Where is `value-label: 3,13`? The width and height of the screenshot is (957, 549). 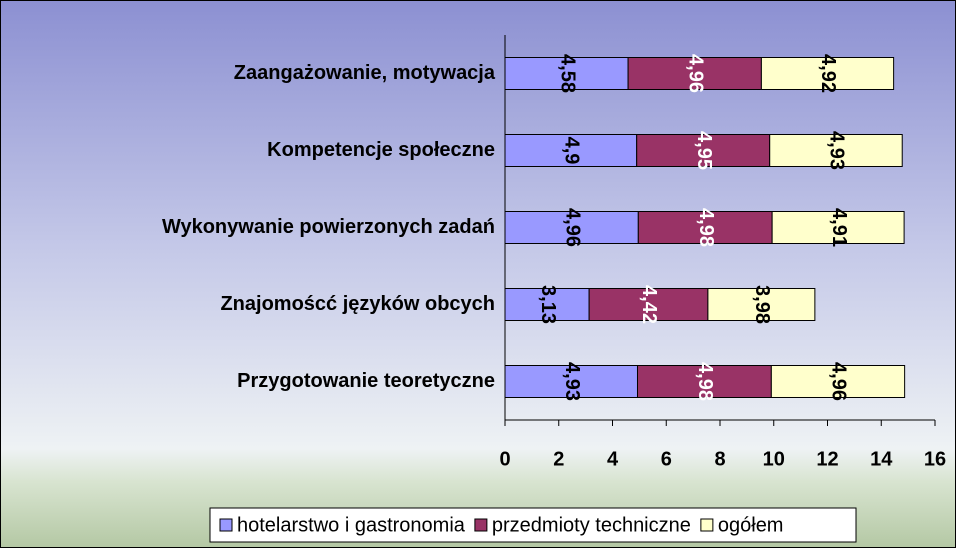 value-label: 3,13 is located at coordinates (548, 304).